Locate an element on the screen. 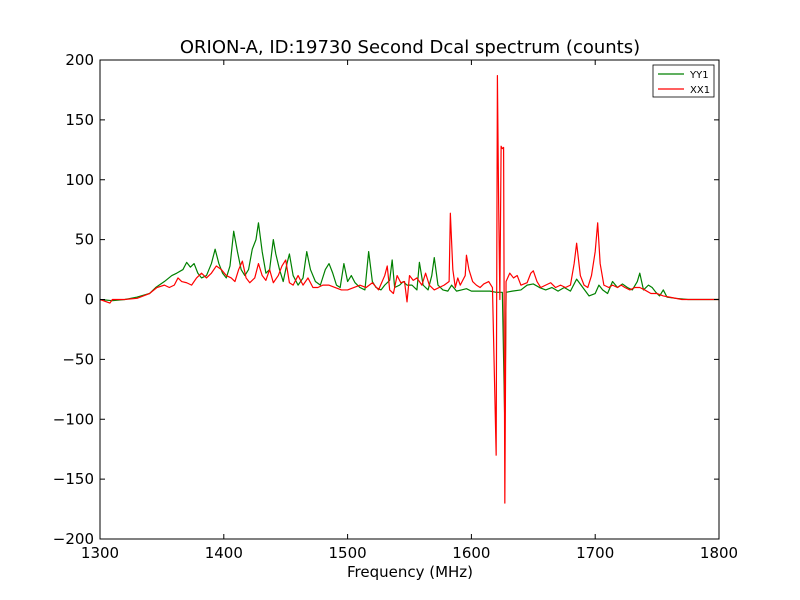  y-tick-label: 50 is located at coordinates (84, 240).